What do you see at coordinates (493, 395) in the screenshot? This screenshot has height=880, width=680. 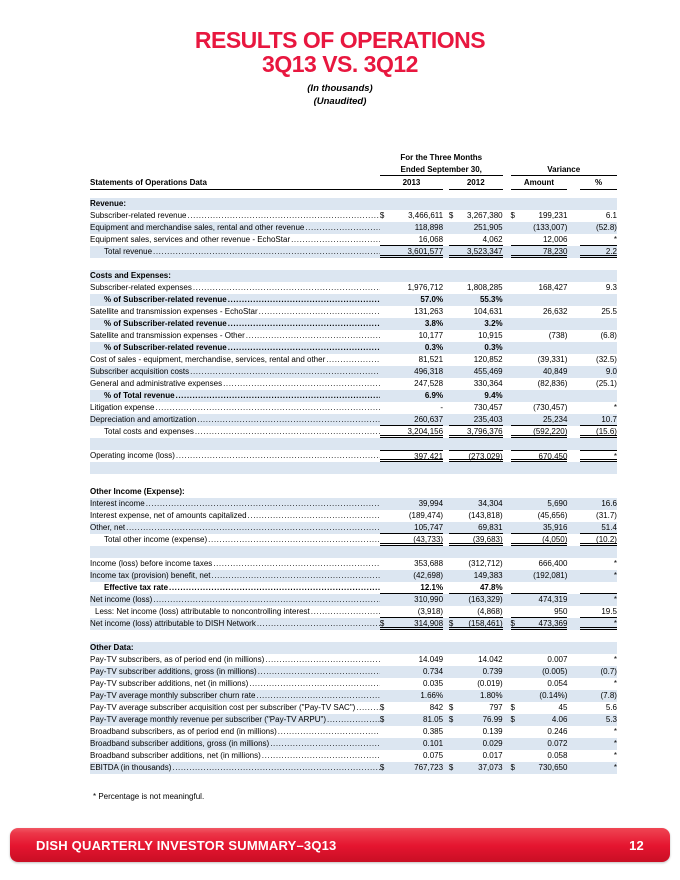 I see `value-2012-text: 9.4%` at bounding box center [493, 395].